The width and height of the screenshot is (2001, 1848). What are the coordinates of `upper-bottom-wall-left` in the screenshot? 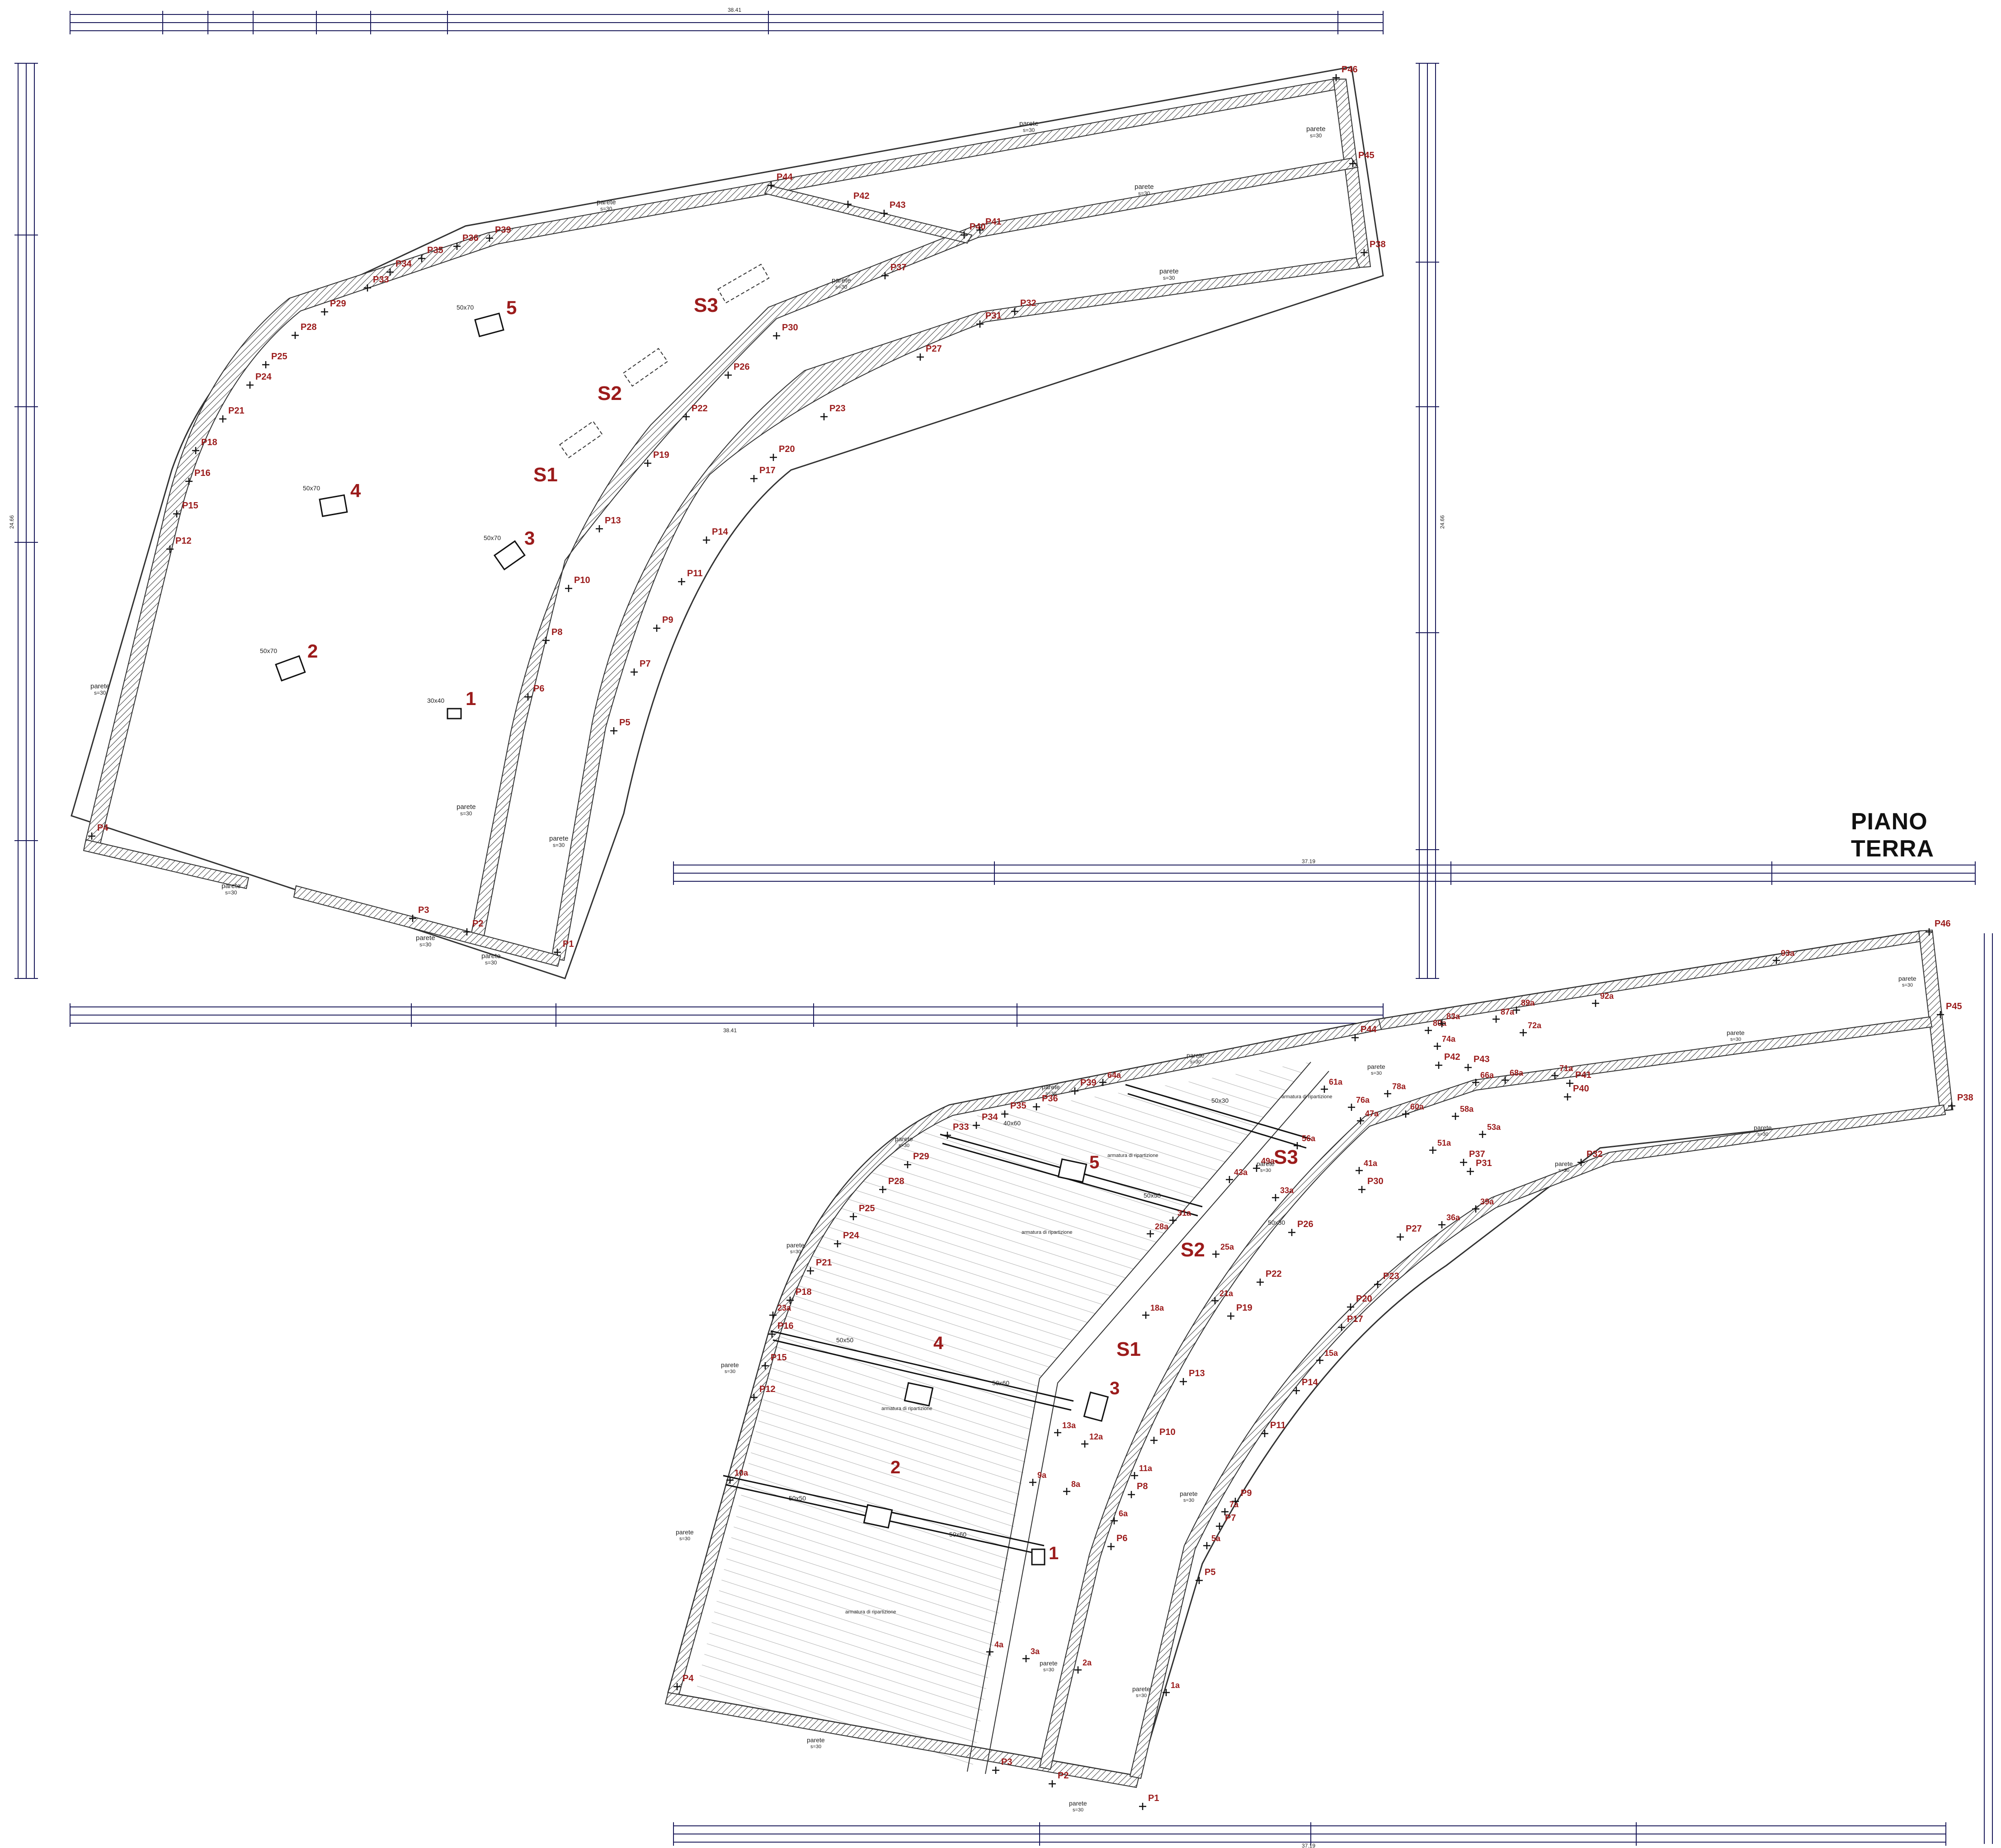 It's located at (167, 864).